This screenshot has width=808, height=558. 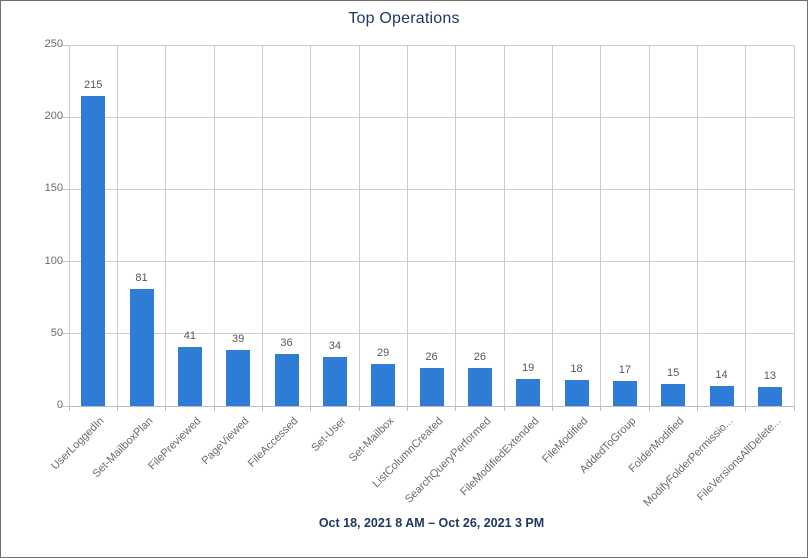 I want to click on y-tick-label: 100, so click(x=53, y=260).